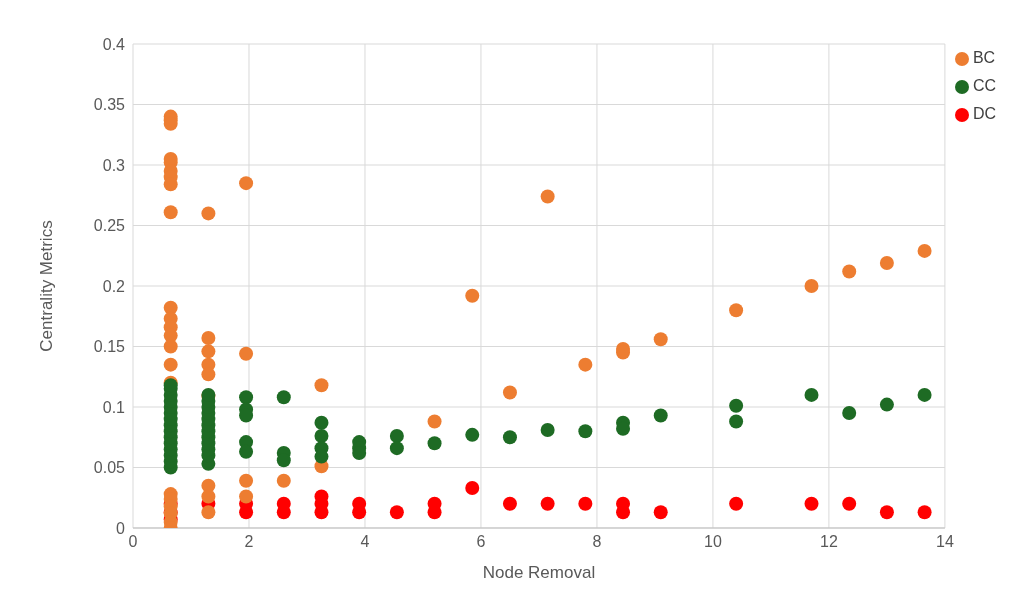 This screenshot has height=604, width=1026. What do you see at coordinates (114, 44) in the screenshot?
I see `y-tick-label: 0.4` at bounding box center [114, 44].